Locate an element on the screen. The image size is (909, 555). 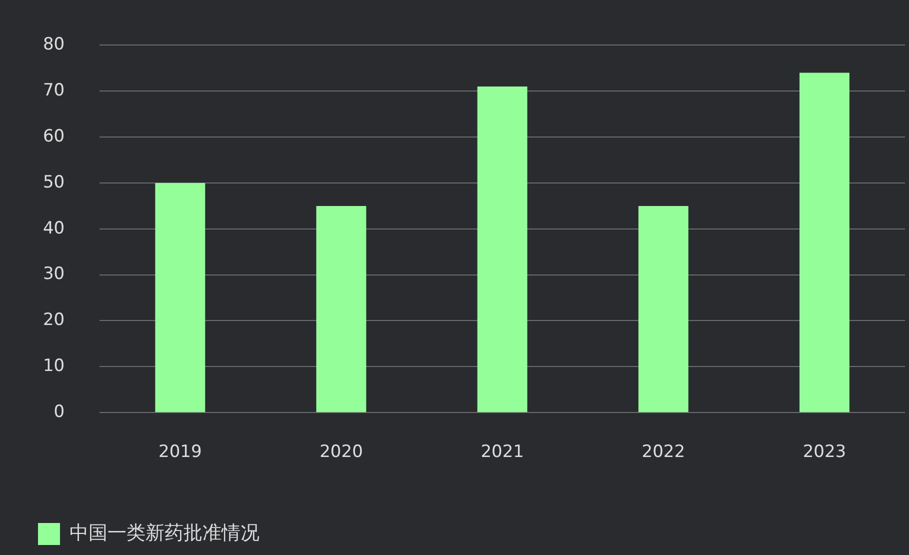
y-tick-label: 60 is located at coordinates (53, 136).